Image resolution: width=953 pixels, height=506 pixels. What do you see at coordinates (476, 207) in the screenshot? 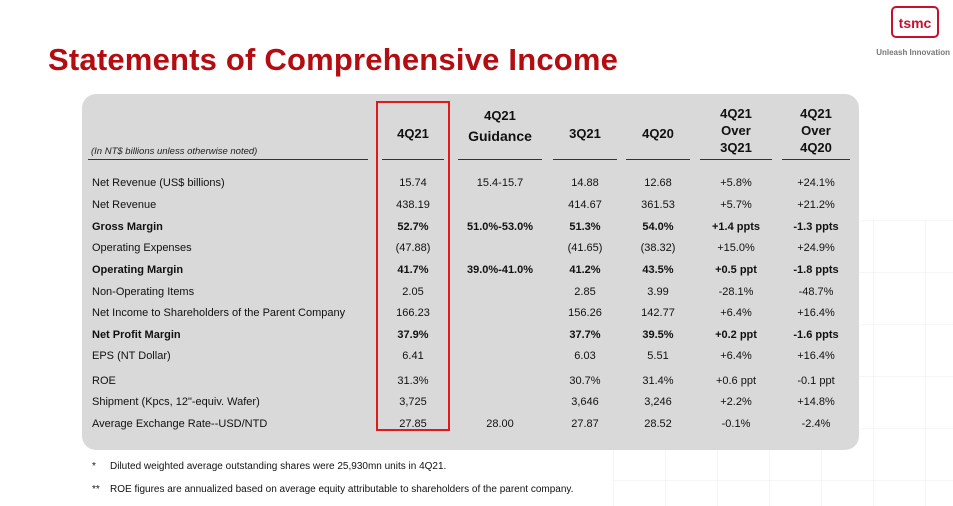
I see `table-row: Net Revenue 438.19 414.67 361.53 +5.7% +21.2%` at bounding box center [476, 207].